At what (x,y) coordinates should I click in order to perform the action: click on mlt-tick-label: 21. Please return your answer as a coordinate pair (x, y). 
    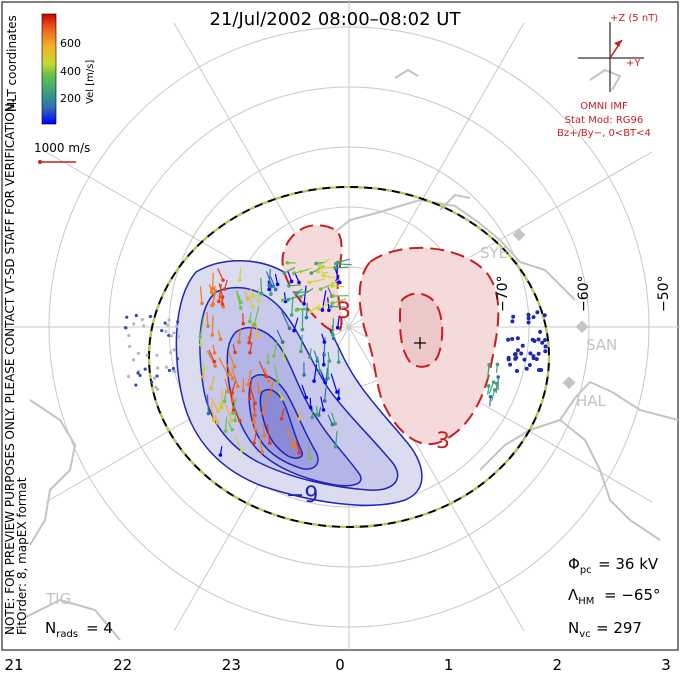
    Looking at the image, I should click on (13, 665).